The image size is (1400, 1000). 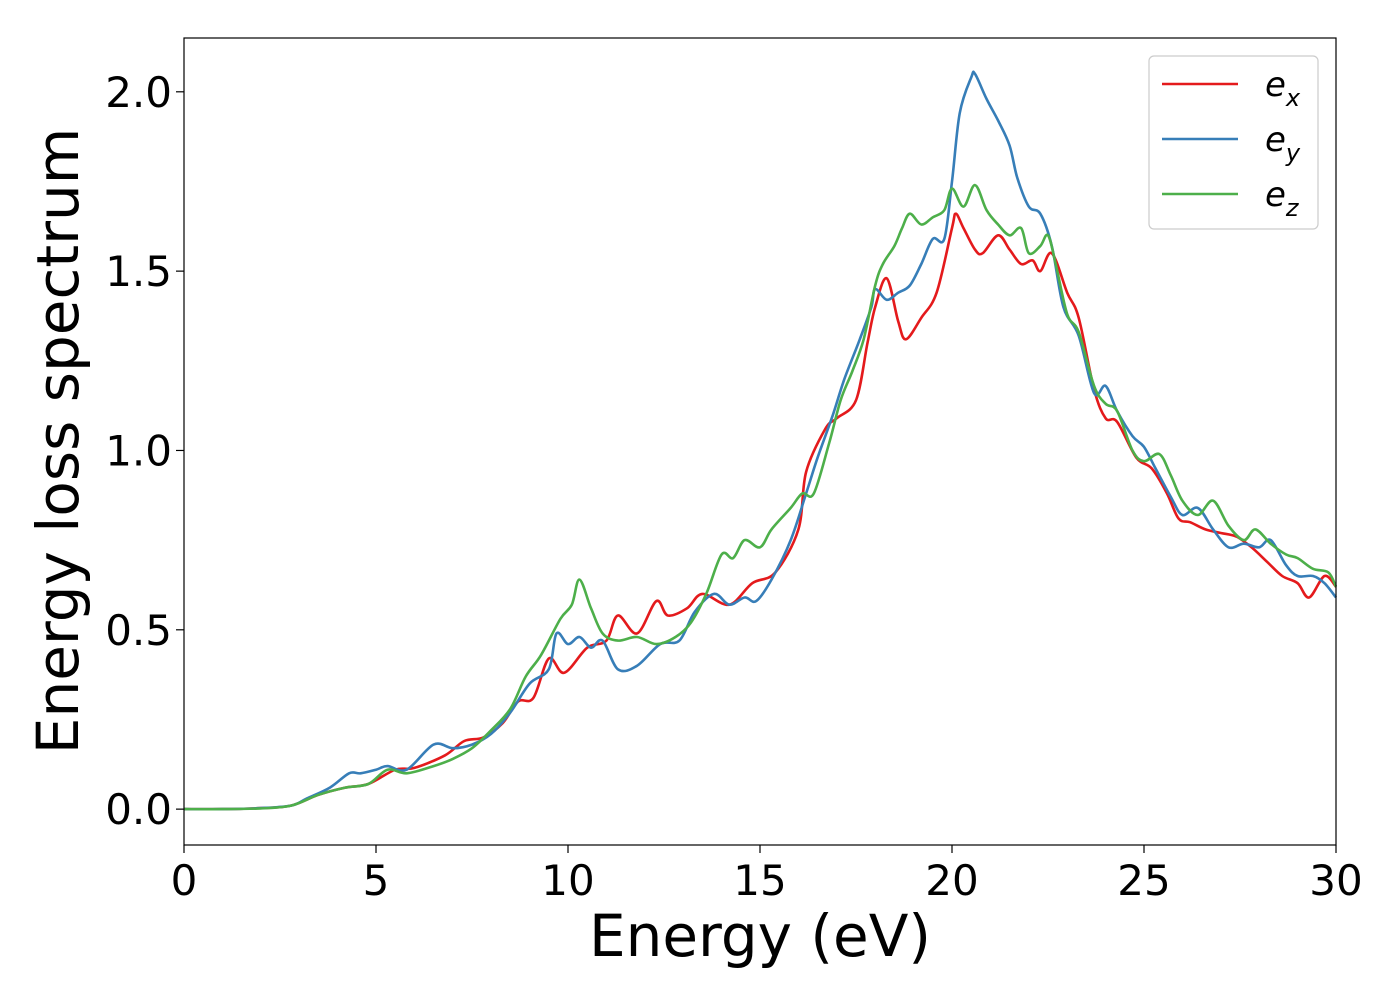 What do you see at coordinates (138, 271) in the screenshot?
I see `y-tick-label: 1.5` at bounding box center [138, 271].